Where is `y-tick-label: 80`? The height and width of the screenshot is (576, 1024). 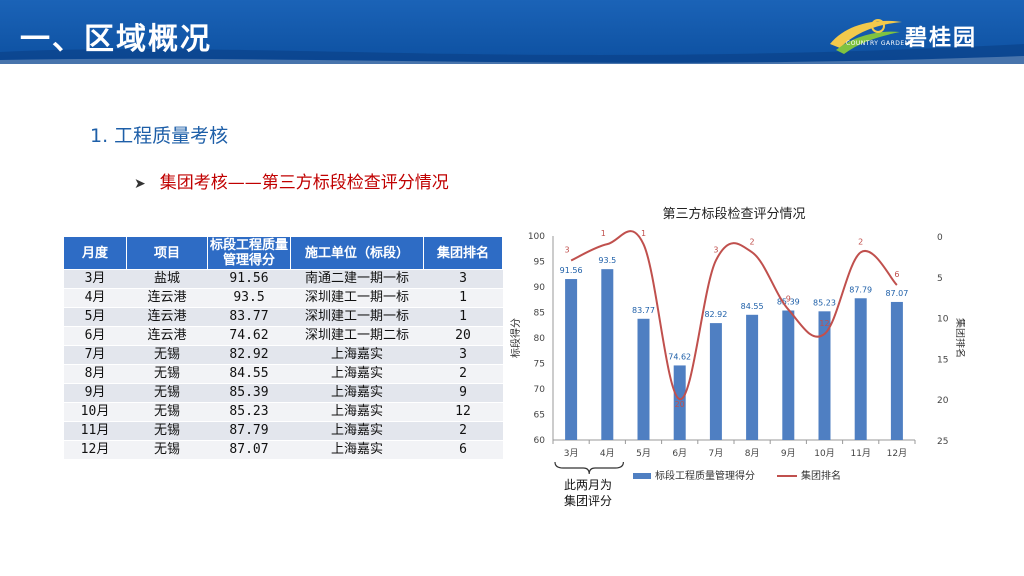 y-tick-label: 80 is located at coordinates (540, 339).